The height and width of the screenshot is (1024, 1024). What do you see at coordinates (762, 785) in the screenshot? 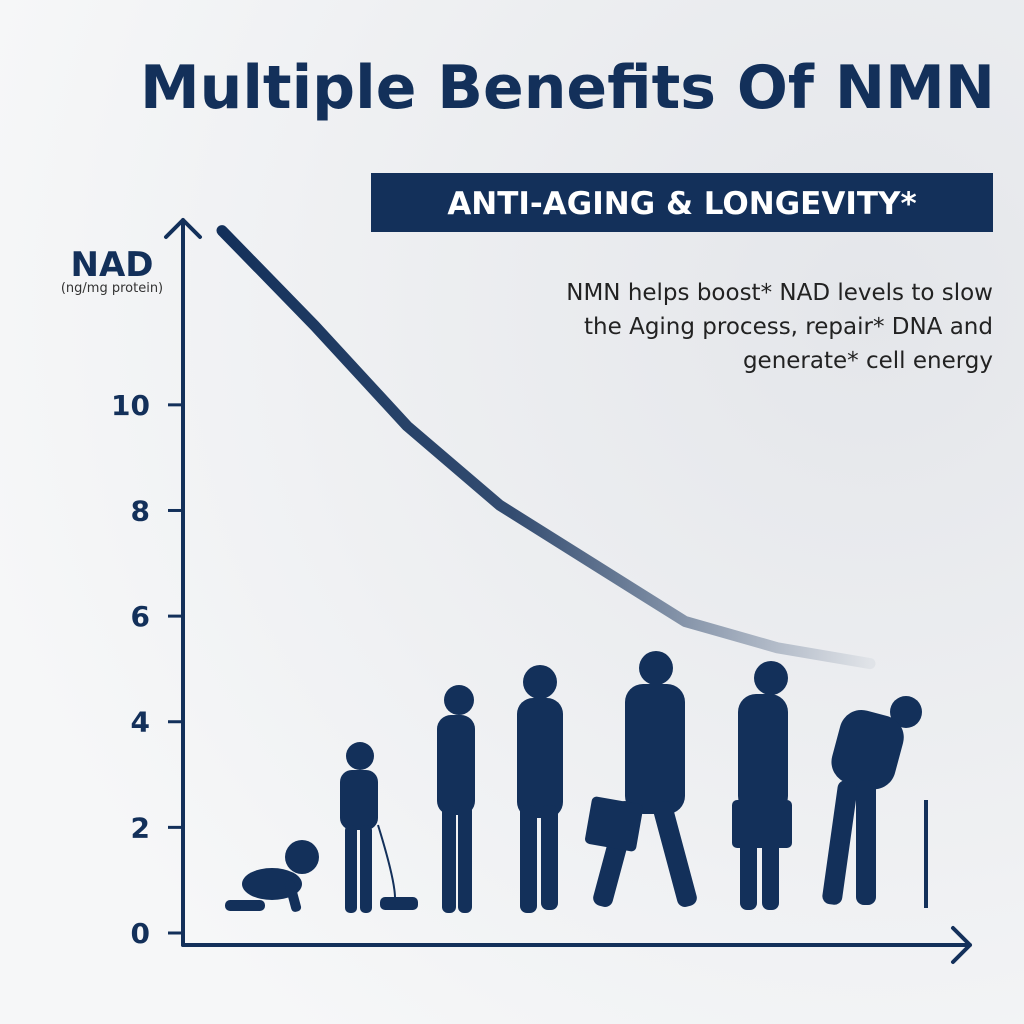
I see `older-man` at bounding box center [762, 785].